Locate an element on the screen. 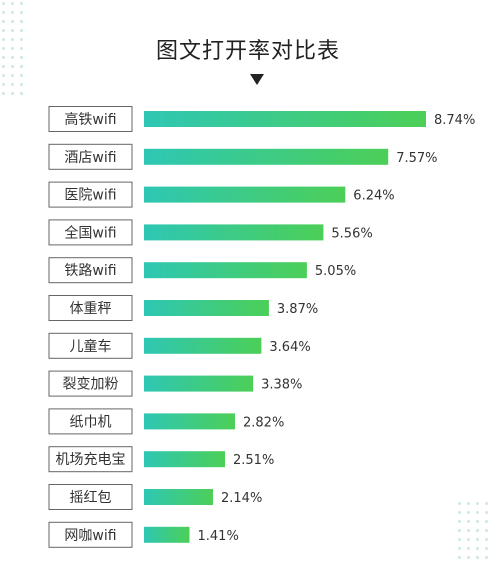  category-label: 医院wifi is located at coordinates (90, 196).